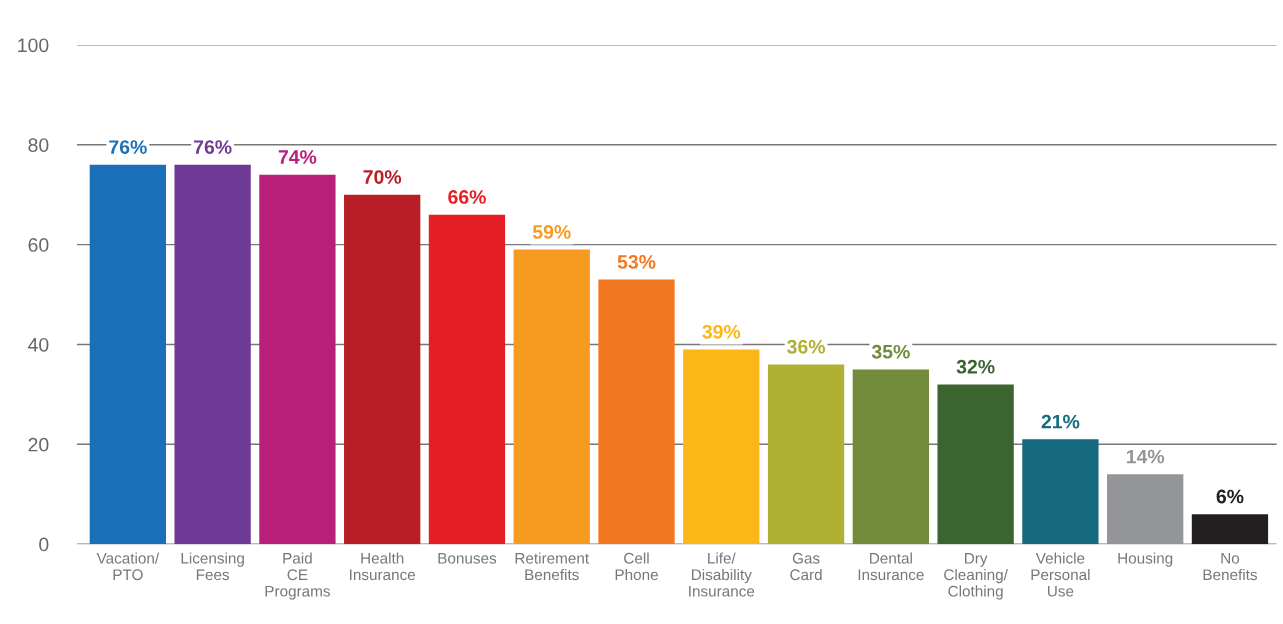  What do you see at coordinates (636, 262) in the screenshot?
I see `data-label: 53%` at bounding box center [636, 262].